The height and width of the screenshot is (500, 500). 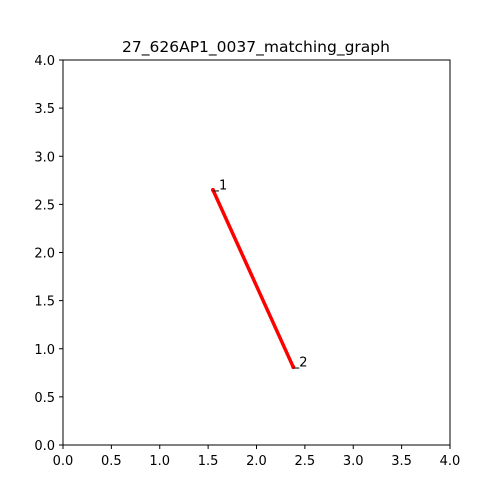 What do you see at coordinates (44, 446) in the screenshot?
I see `y-tick-label: 0.0` at bounding box center [44, 446].